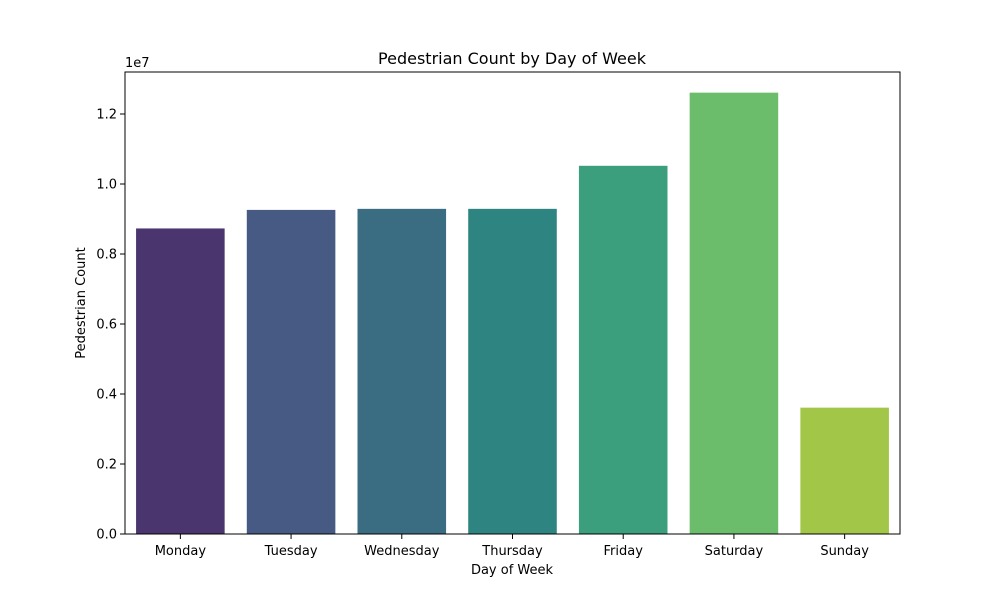 The image size is (1000, 600). What do you see at coordinates (844, 470) in the screenshot?
I see `bar-sunday` at bounding box center [844, 470].